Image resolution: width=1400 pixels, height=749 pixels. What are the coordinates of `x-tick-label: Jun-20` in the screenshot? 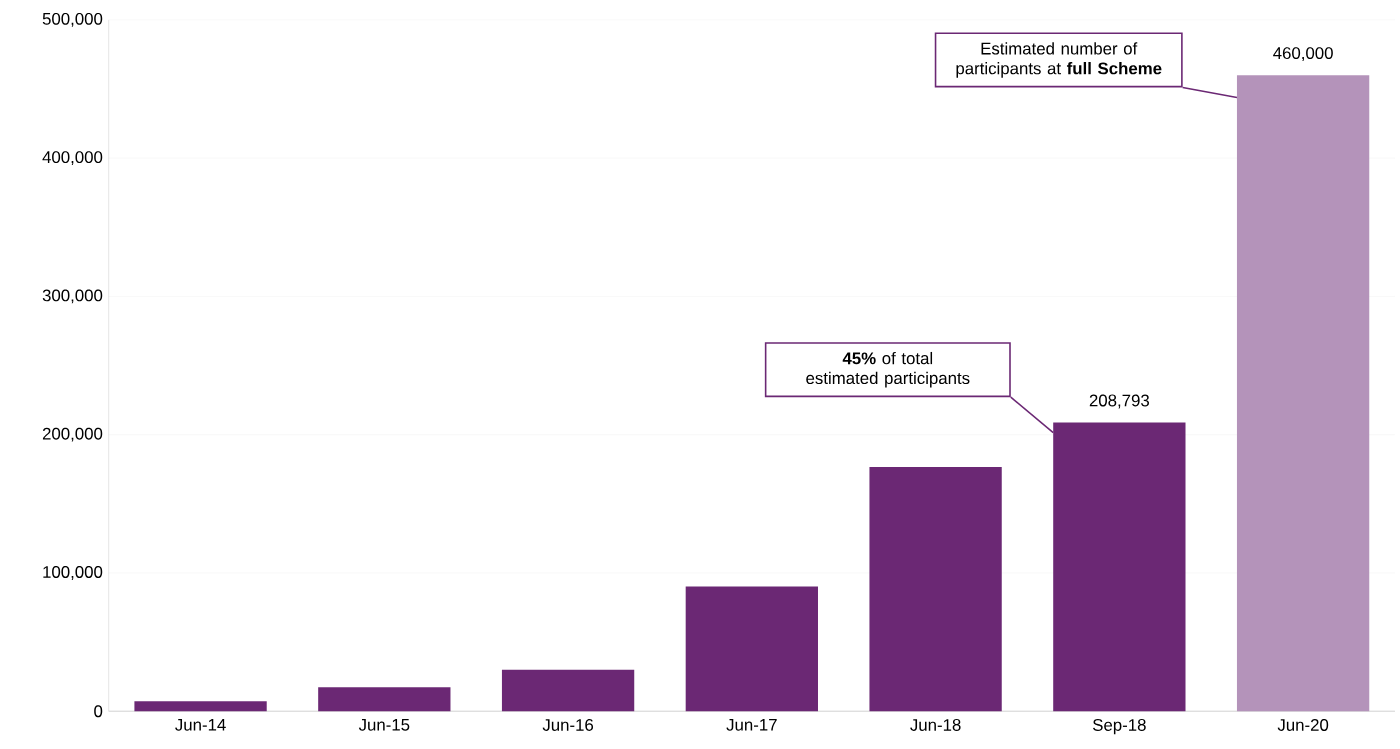 It's located at (1303, 725).